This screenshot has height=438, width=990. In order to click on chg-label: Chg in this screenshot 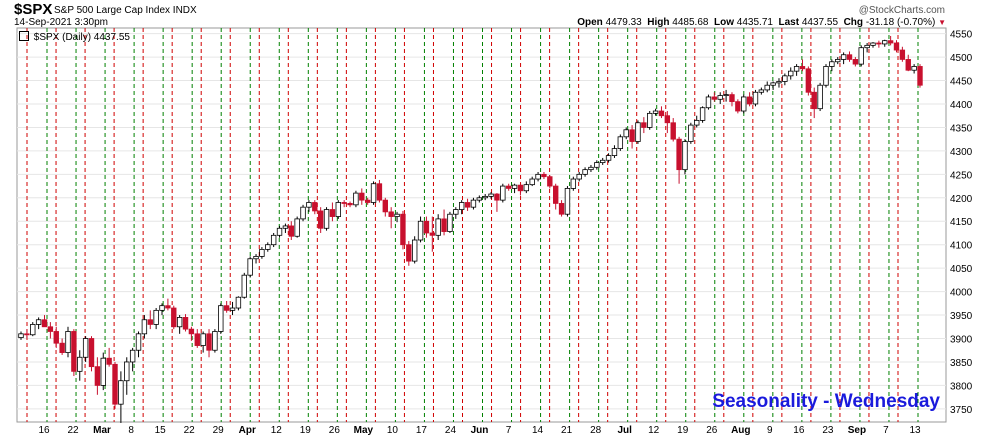, I will do `click(853, 22)`.